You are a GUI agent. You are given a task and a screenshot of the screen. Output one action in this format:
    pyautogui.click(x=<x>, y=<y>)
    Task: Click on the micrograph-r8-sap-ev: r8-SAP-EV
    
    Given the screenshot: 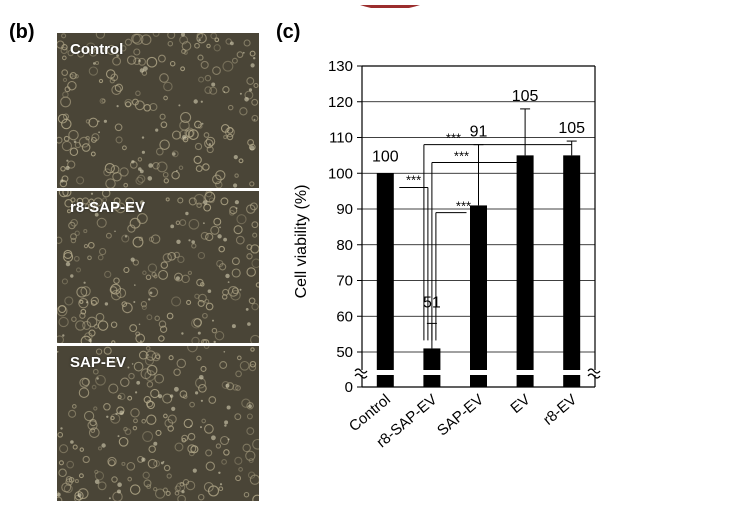 What is the action you would take?
    pyautogui.click(x=158, y=267)
    